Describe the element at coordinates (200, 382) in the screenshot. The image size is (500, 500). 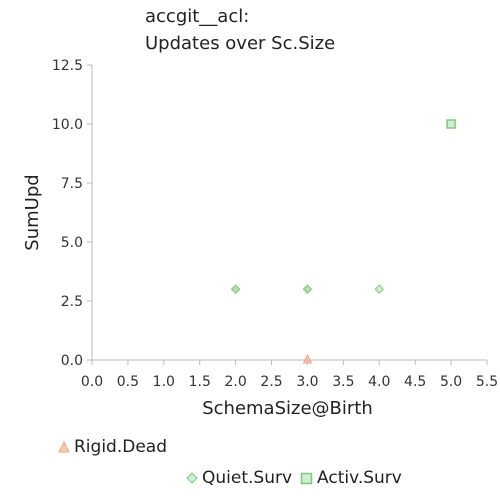
I see `x-tick-label: 1.5` at that location.